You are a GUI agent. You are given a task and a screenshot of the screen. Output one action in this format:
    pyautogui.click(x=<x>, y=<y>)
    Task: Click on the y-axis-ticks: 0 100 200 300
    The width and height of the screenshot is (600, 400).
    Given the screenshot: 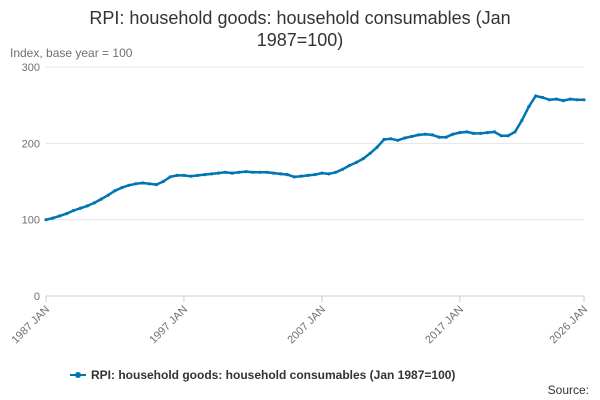 What is the action you would take?
    pyautogui.click(x=31, y=182)
    